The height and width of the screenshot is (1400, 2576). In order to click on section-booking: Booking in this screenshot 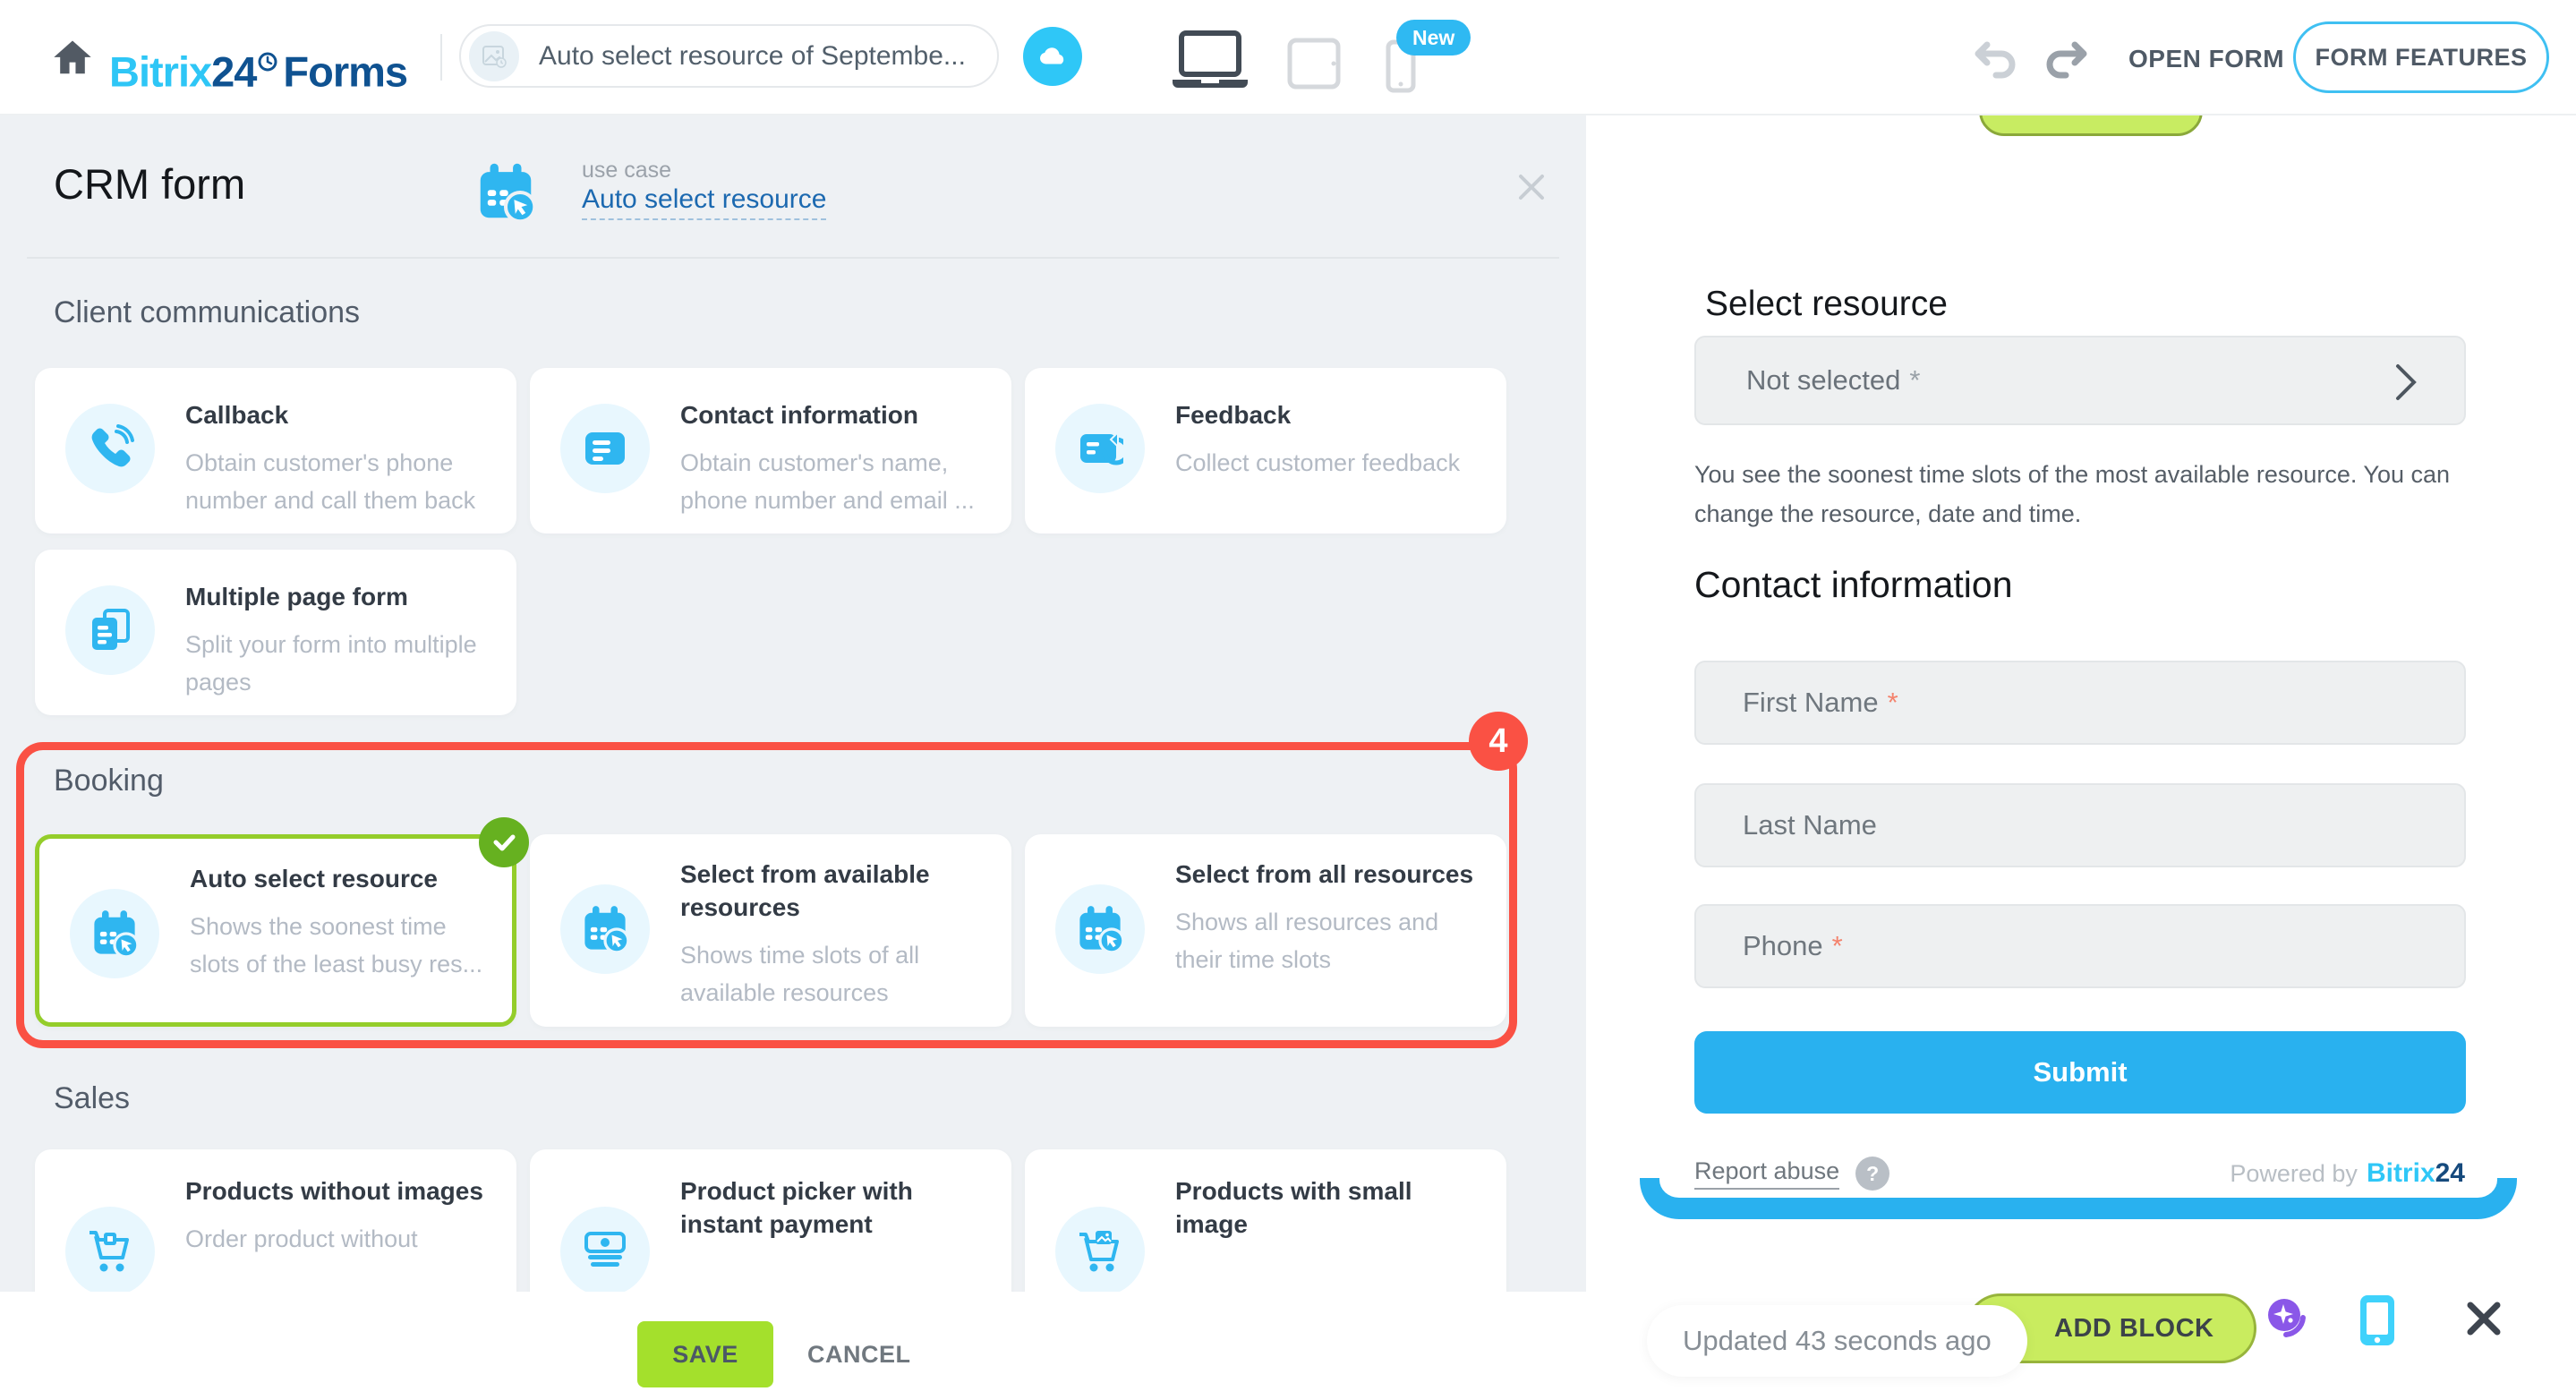, I will do `click(109, 781)`.